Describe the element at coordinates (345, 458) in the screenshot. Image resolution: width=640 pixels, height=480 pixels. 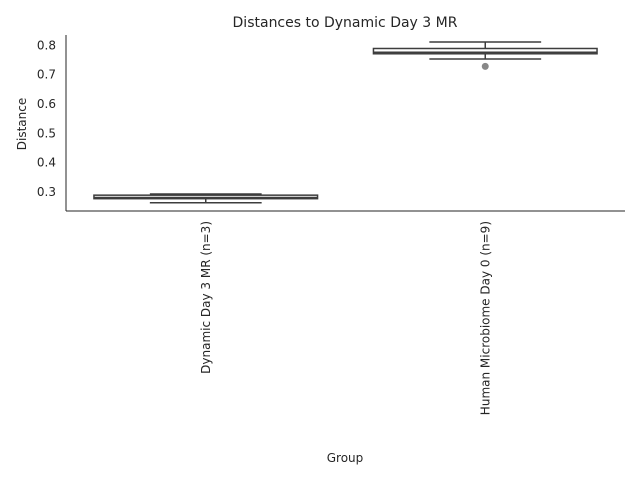
I see `x-axis-label: Group` at that location.